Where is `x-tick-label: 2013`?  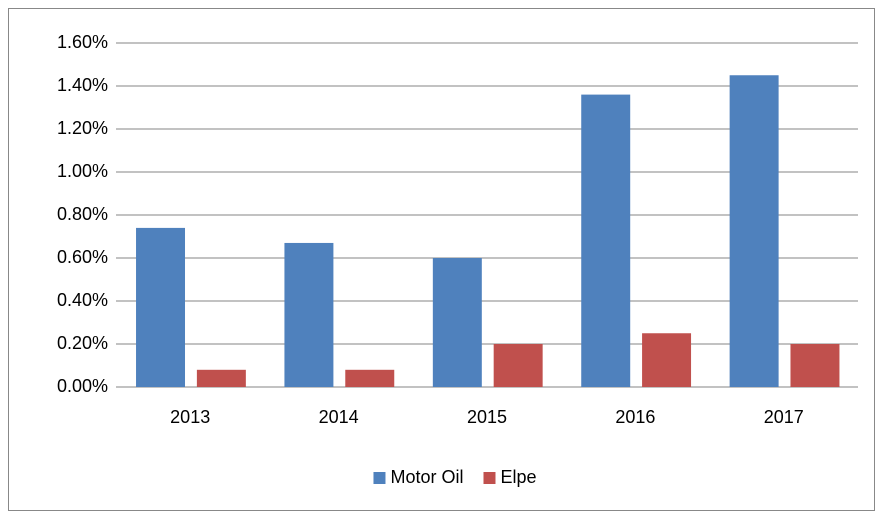 x-tick-label: 2013 is located at coordinates (190, 417).